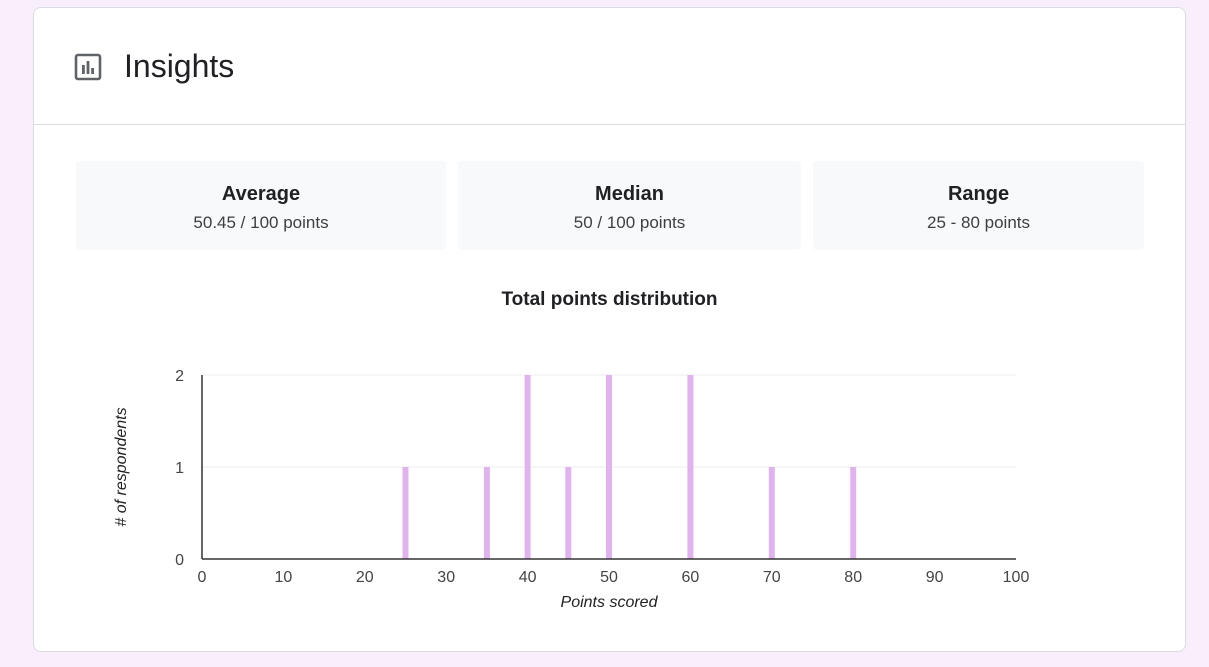 The image size is (1209, 667). Describe the element at coordinates (179, 560) in the screenshot. I see `y-tick-label: 0` at that location.